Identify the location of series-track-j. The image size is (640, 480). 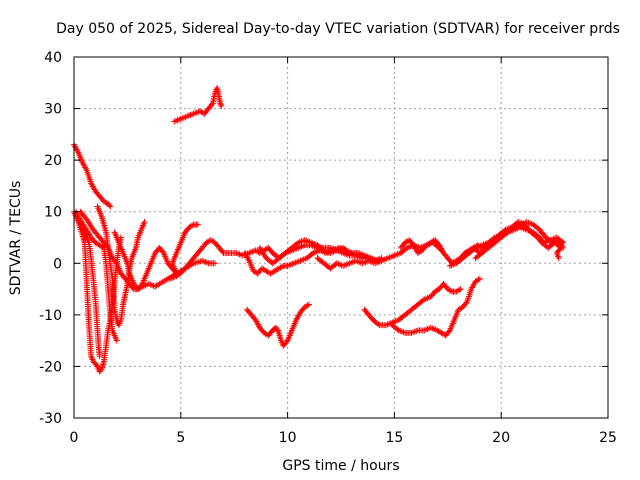
(307, 252).